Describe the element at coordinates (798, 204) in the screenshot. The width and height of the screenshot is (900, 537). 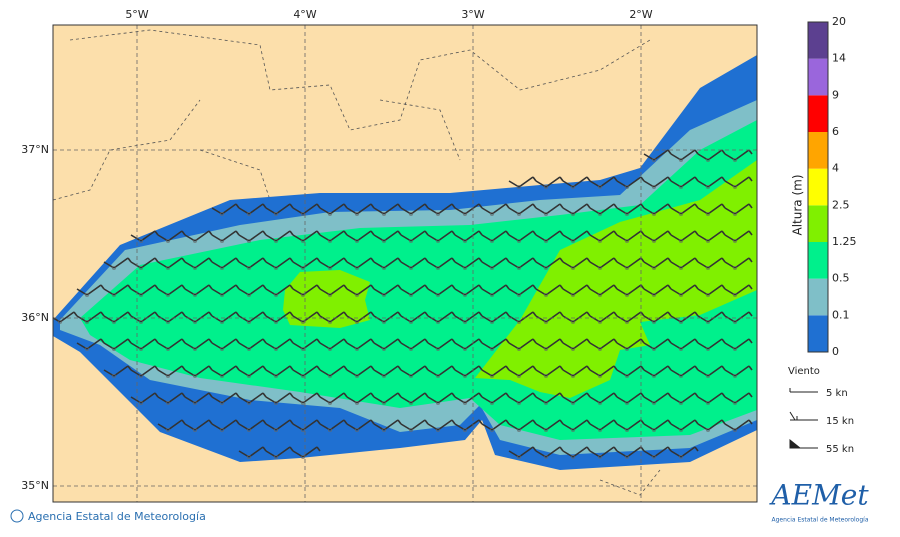
I see `colorbar-title: Altura (m)` at that location.